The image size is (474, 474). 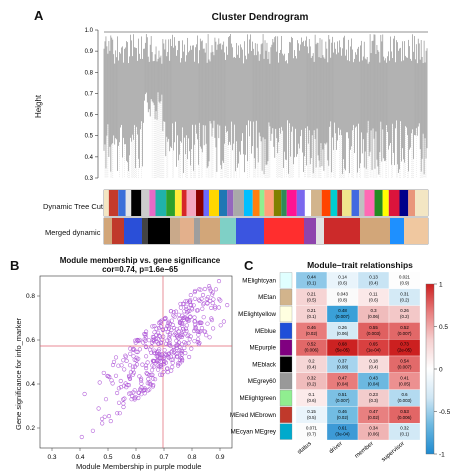 What do you see at coordinates (373, 428) in the screenshot?
I see `heatmap-cell-value: 0.34` at bounding box center [373, 428].